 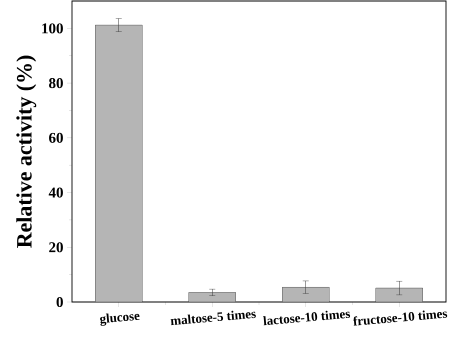 I want to click on y-tick-label: 0, so click(x=59, y=302).